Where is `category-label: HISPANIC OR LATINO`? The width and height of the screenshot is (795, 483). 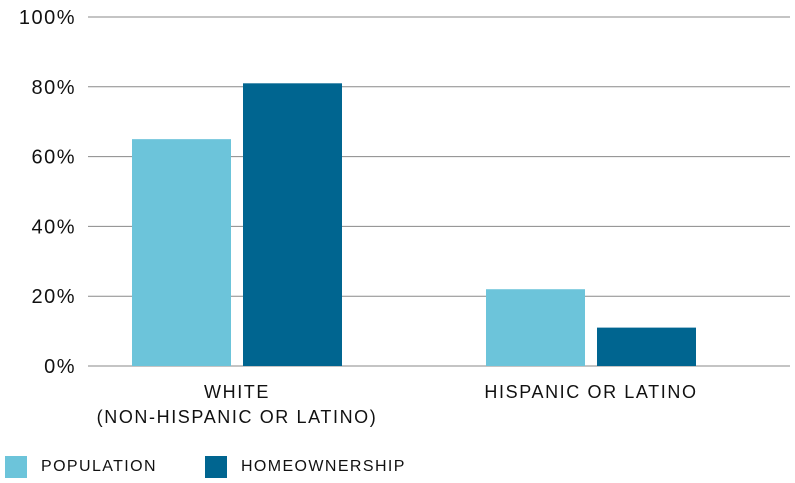
category-label: HISPANIC OR LATINO is located at coordinates (590, 392).